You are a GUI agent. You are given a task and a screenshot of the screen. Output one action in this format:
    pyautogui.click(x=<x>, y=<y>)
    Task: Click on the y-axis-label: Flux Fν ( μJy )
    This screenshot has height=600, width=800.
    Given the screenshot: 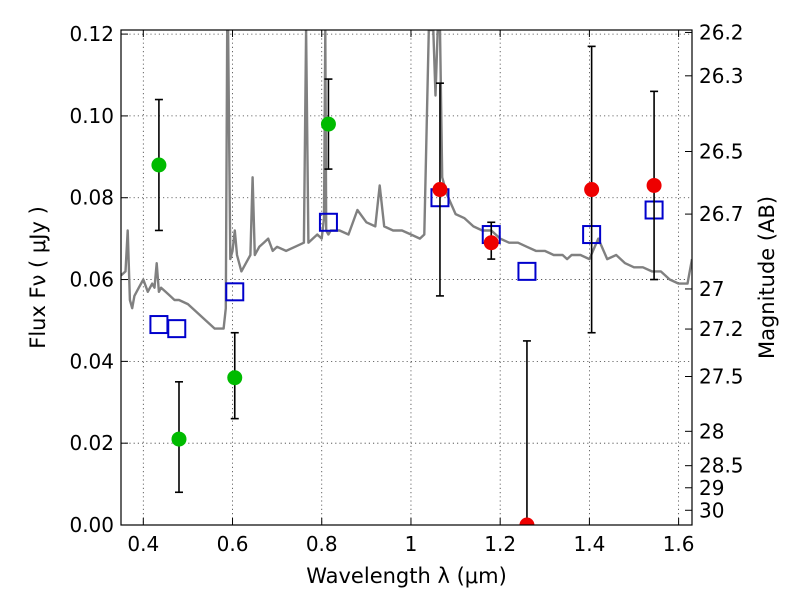 What is the action you would take?
    pyautogui.click(x=38, y=277)
    